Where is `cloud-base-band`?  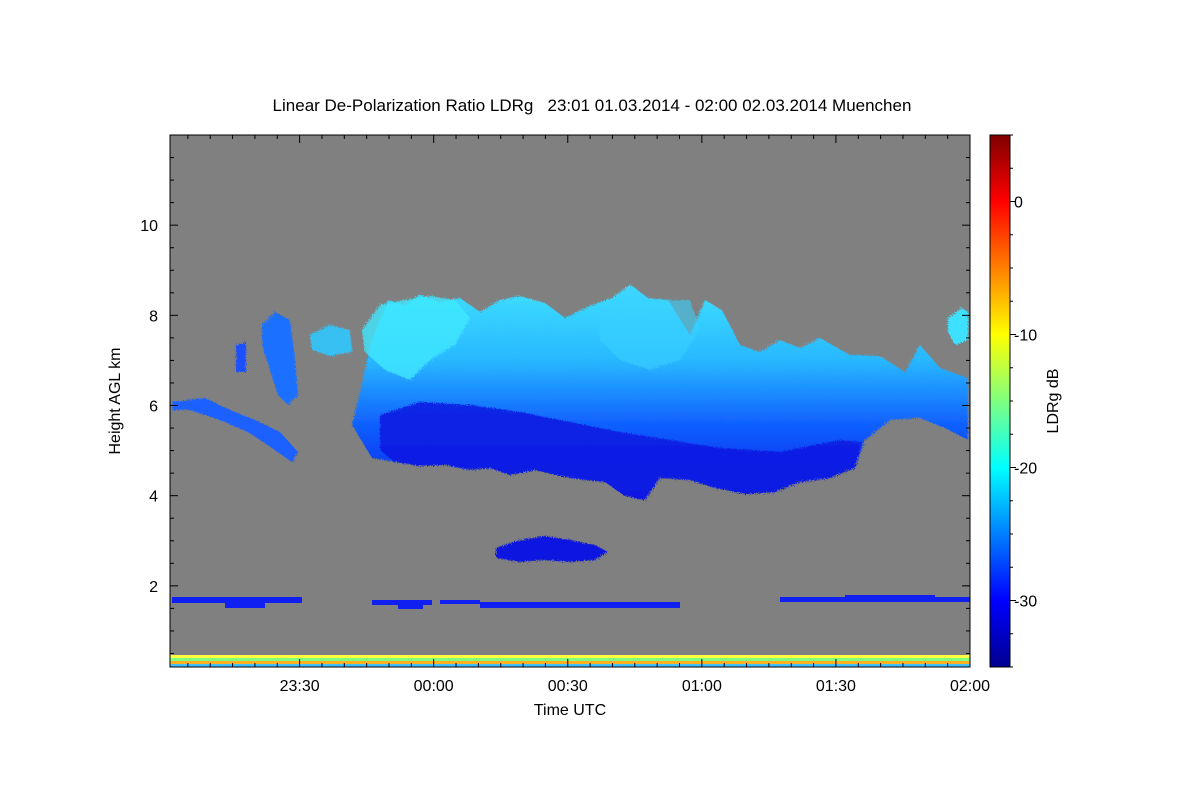 cloud-base-band is located at coordinates (621, 451).